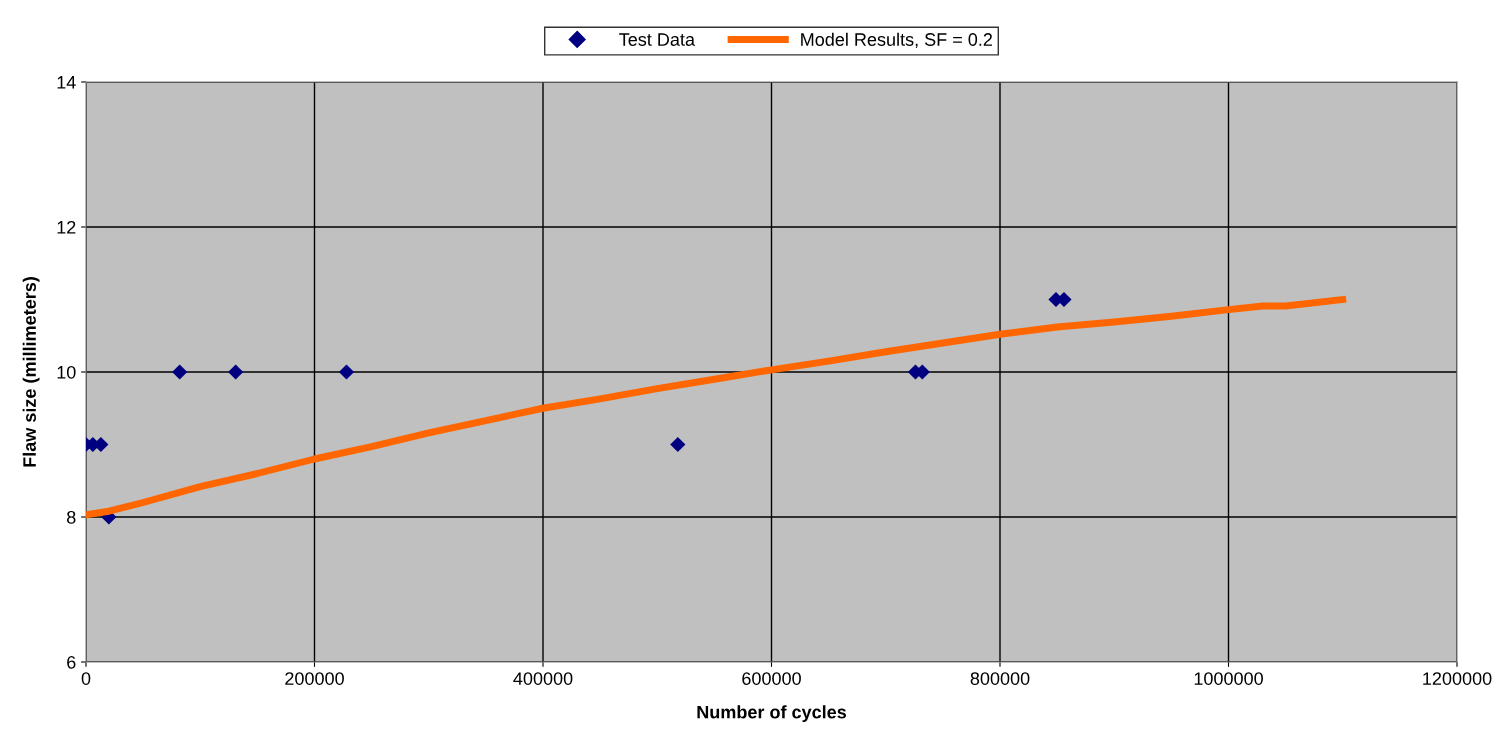 The height and width of the screenshot is (747, 1509). What do you see at coordinates (31, 372) in the screenshot?
I see `y-axis-title: Flaw size (millimeters)` at bounding box center [31, 372].